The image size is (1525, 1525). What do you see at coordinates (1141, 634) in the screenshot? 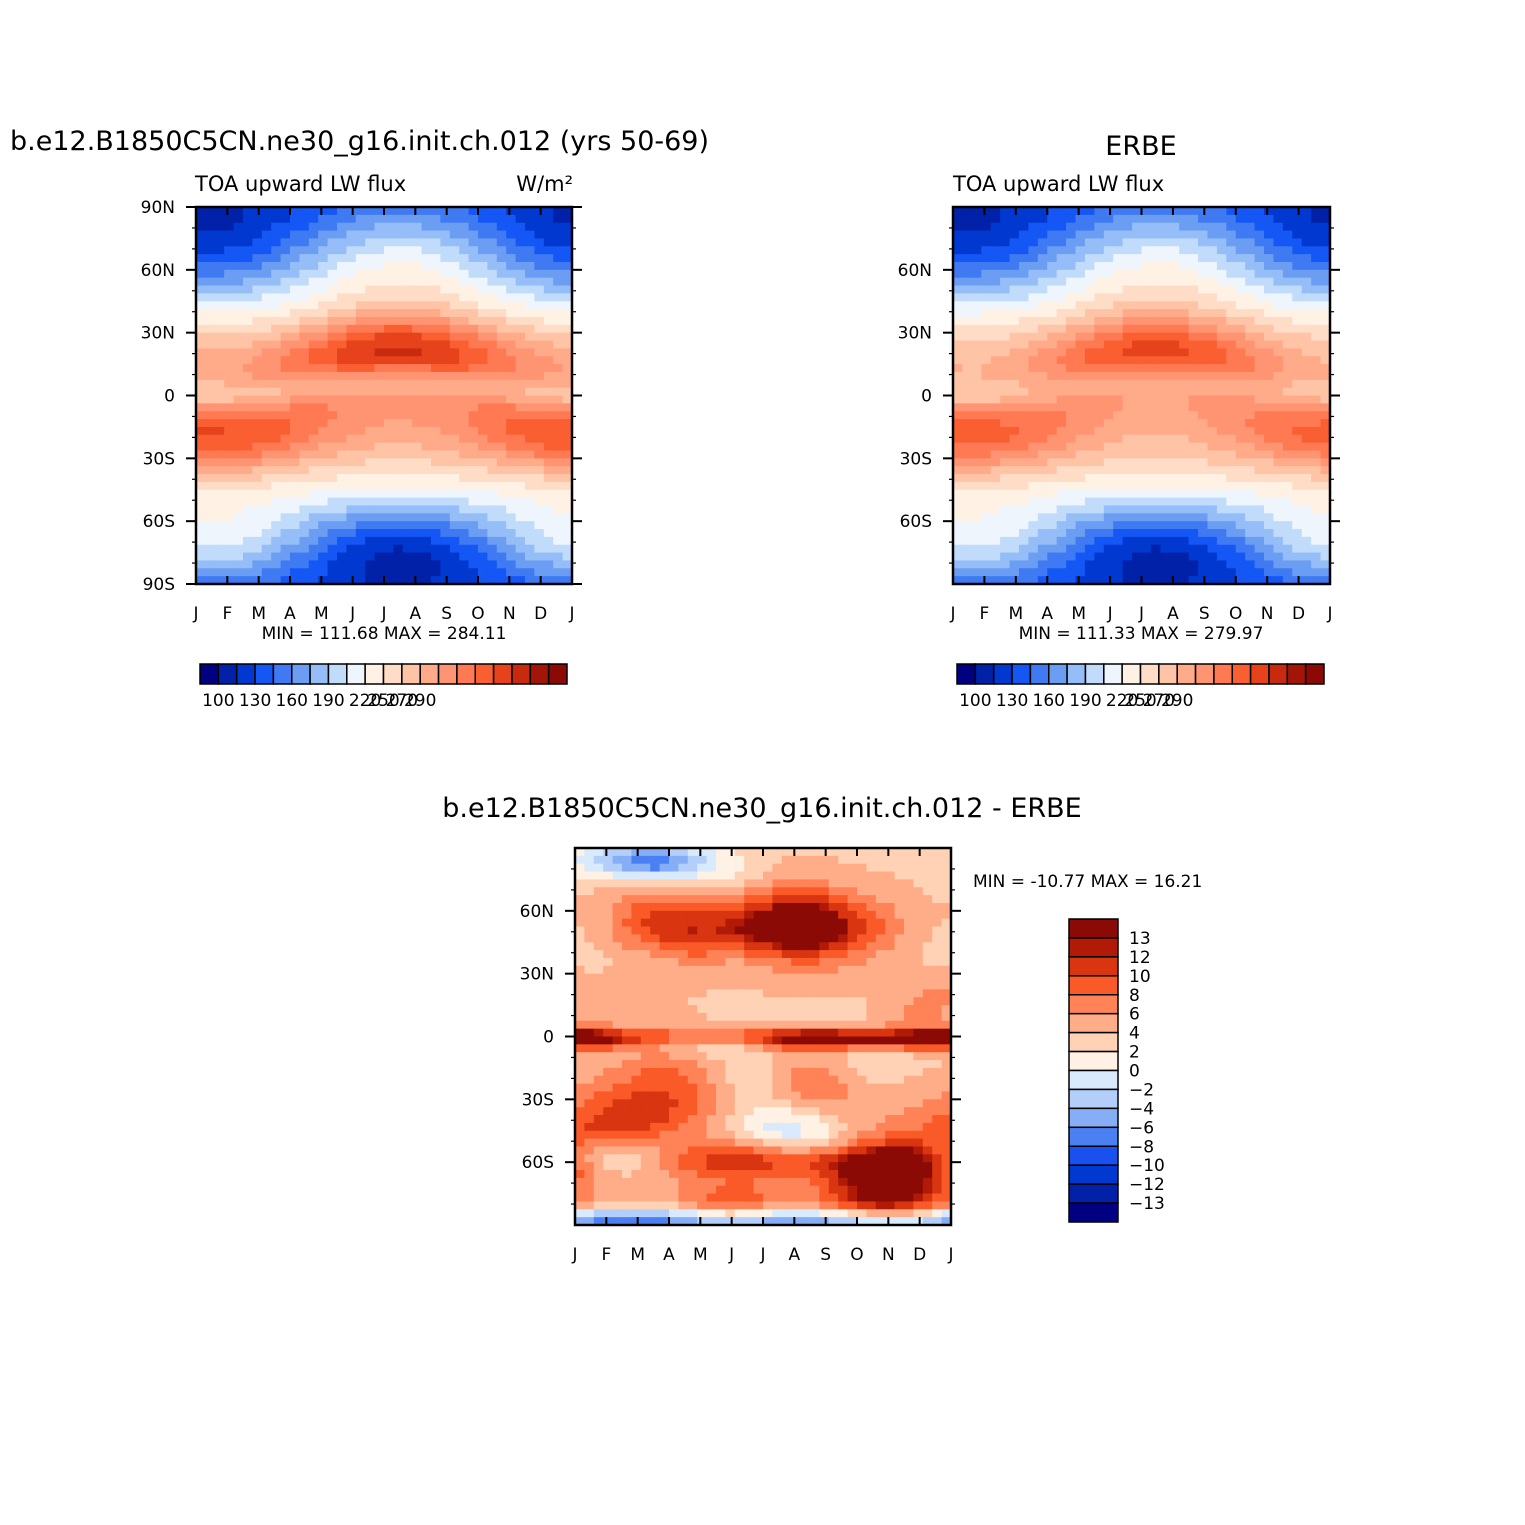
I see `erbe-min-max: MIN = 111.33 MAX = 279.97` at bounding box center [1141, 634].